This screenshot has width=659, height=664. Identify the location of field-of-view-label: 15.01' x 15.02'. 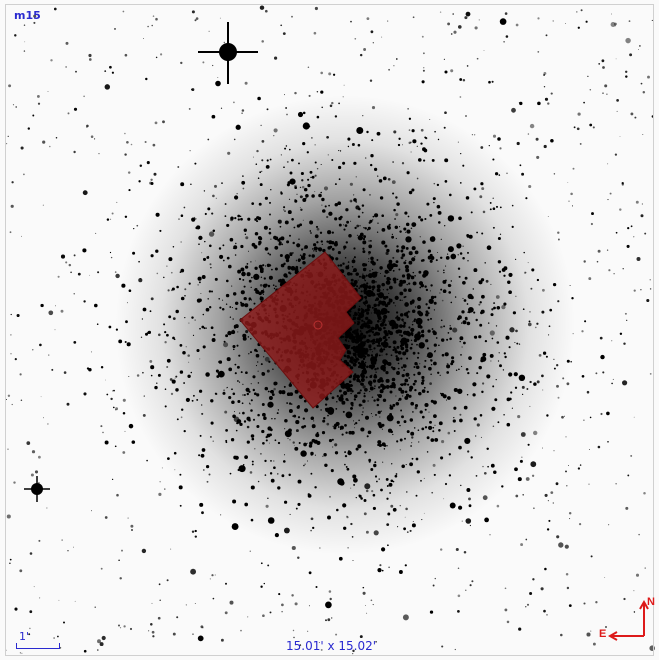
(331, 646).